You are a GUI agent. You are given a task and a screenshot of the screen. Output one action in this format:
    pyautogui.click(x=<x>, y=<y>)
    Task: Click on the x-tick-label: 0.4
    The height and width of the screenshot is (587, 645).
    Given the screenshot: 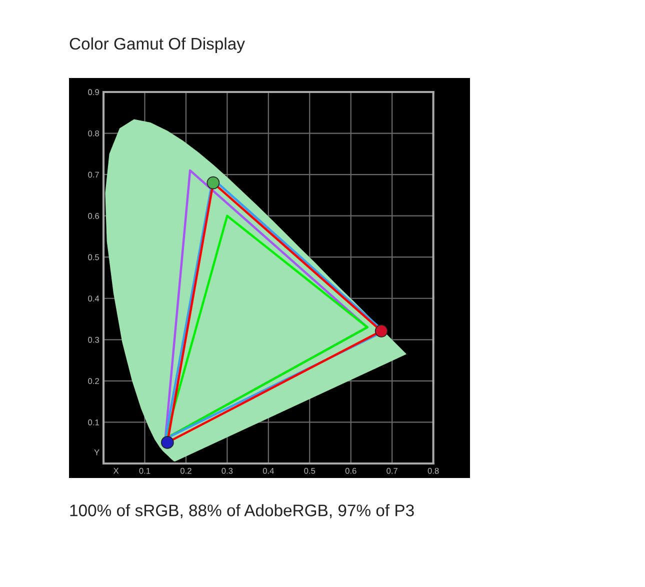 What is the action you would take?
    pyautogui.click(x=268, y=471)
    